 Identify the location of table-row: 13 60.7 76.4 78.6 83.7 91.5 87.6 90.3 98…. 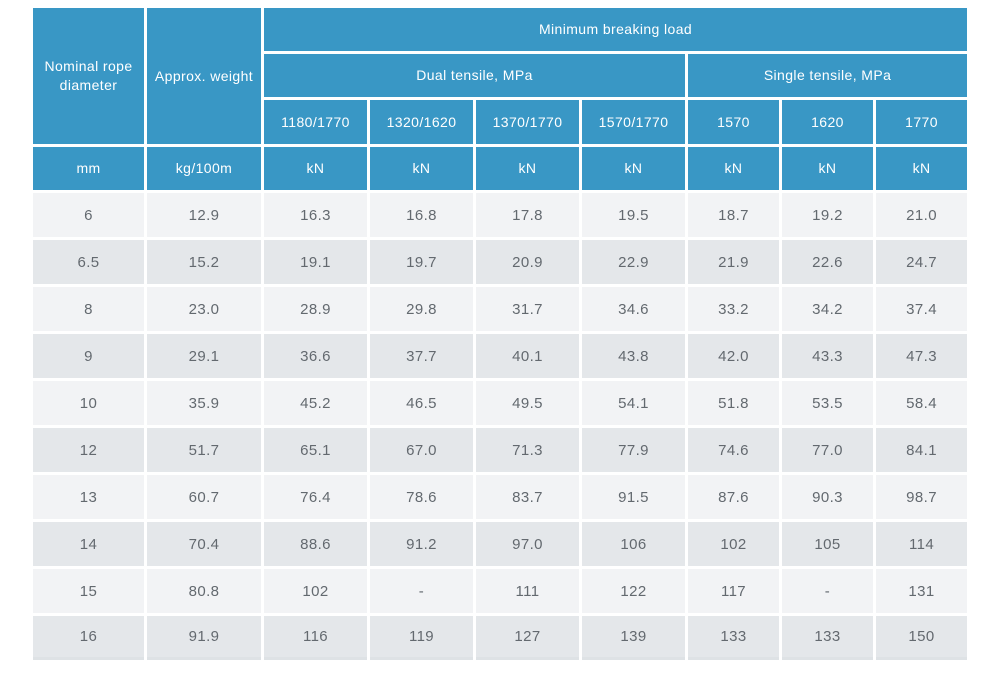
(500, 497).